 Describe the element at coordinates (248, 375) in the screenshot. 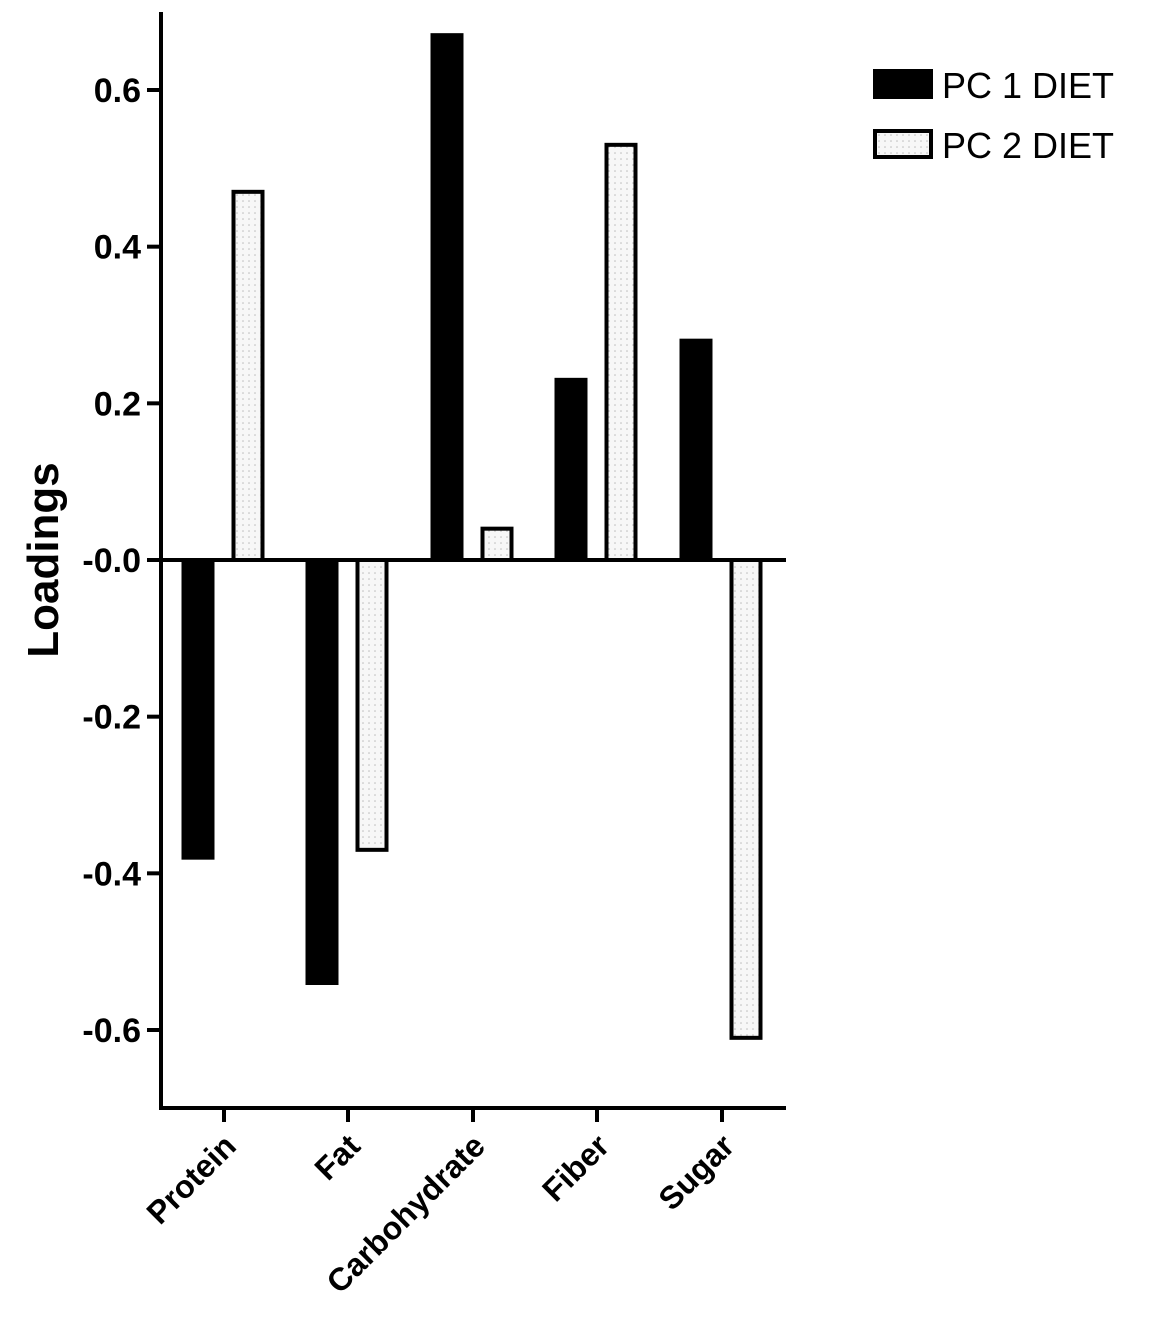

I see `bar-pc2-protein` at that location.